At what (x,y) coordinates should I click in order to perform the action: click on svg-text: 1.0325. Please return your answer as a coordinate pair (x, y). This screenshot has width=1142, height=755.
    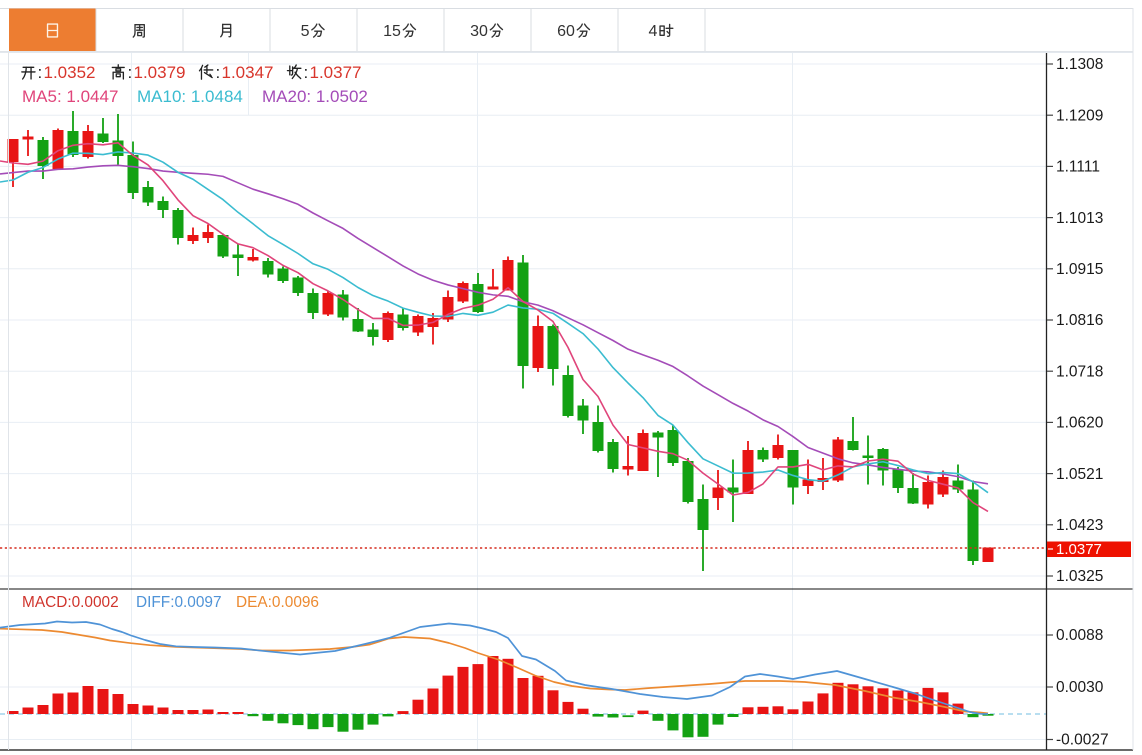
    Looking at the image, I should click on (1079, 576).